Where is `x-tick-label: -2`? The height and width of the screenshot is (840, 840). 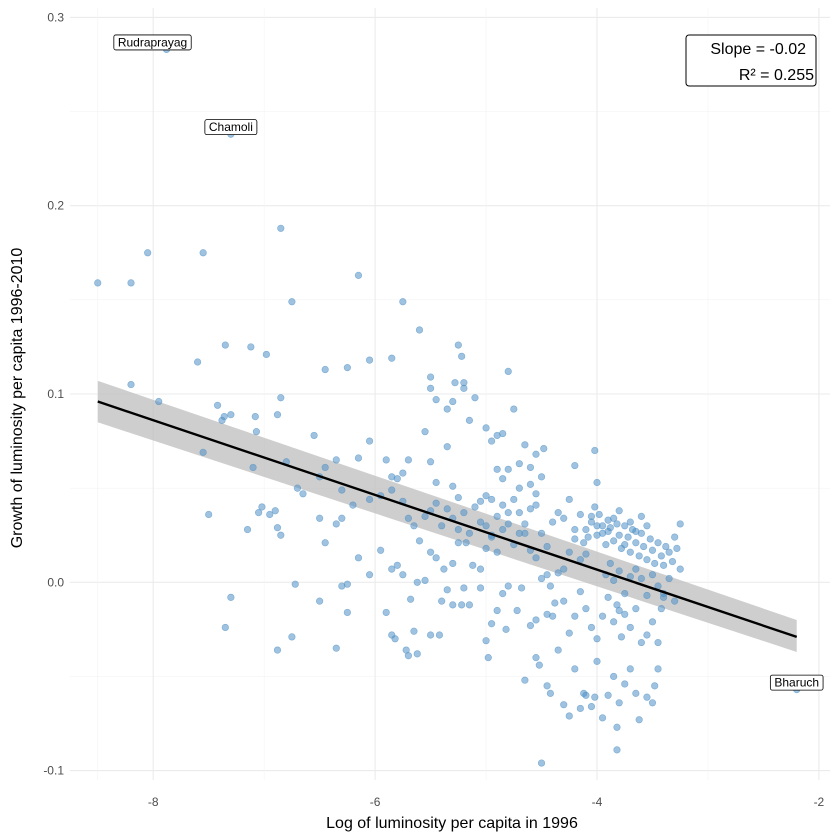 x-tick-label: -2 is located at coordinates (819, 802).